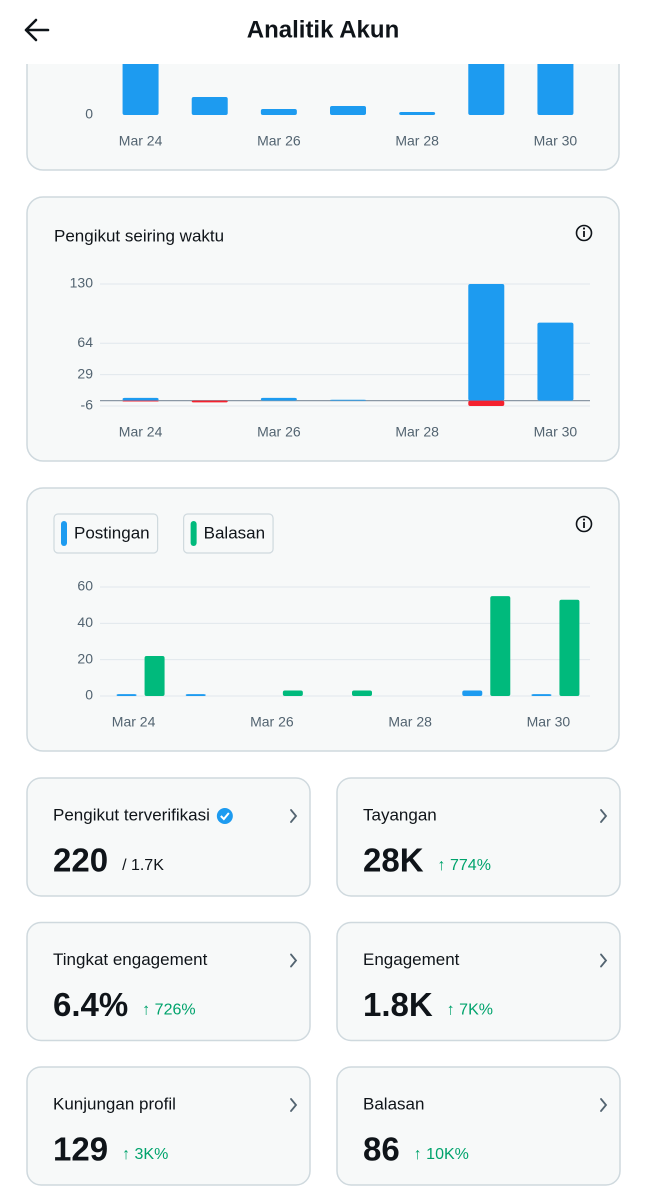  I want to click on header-title: Analitik Akun, so click(323, 29).